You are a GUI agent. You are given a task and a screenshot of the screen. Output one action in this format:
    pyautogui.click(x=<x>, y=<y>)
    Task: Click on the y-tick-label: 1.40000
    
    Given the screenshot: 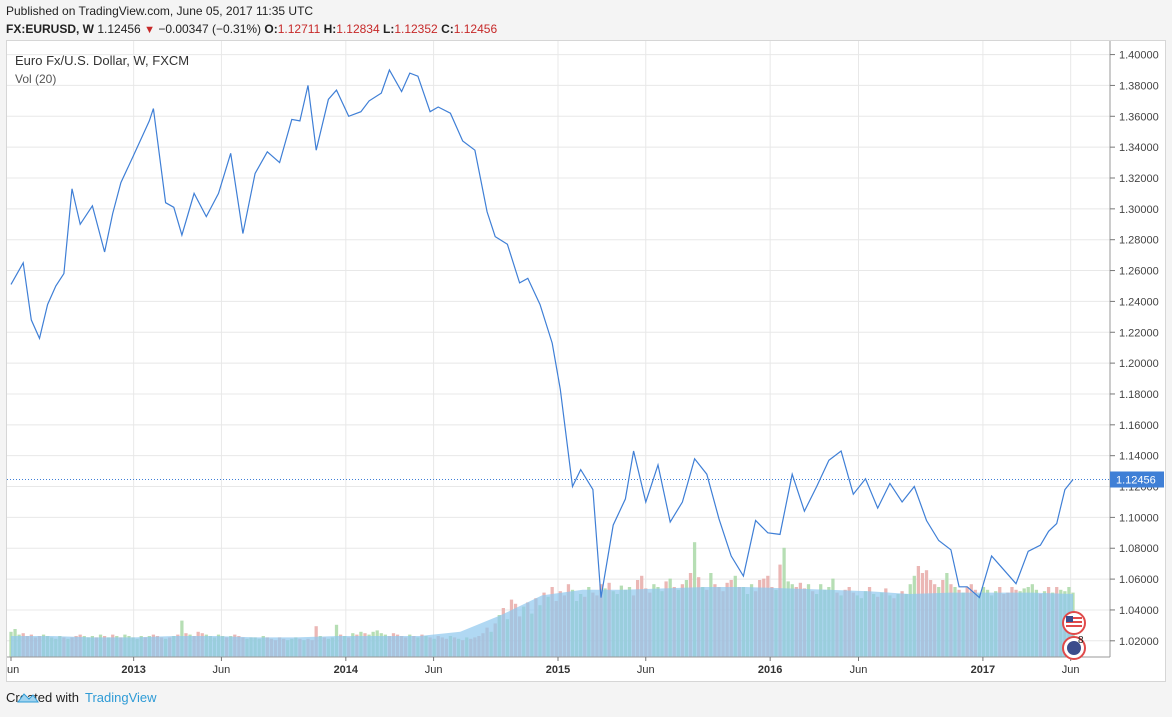 What is the action you would take?
    pyautogui.click(x=1139, y=56)
    